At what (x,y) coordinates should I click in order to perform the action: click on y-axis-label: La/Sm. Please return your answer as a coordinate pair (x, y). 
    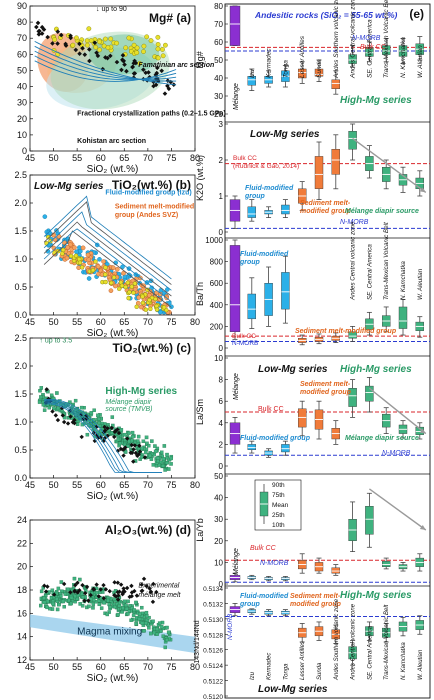
    Looking at the image, I should click on (200, 412).